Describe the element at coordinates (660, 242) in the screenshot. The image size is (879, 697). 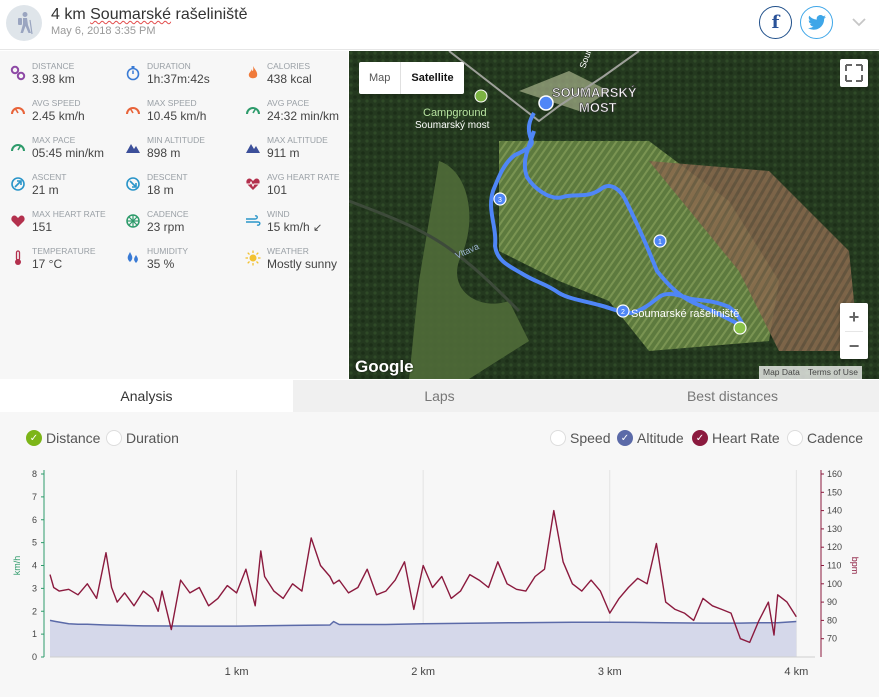
I see `map-marker-1: 1` at that location.